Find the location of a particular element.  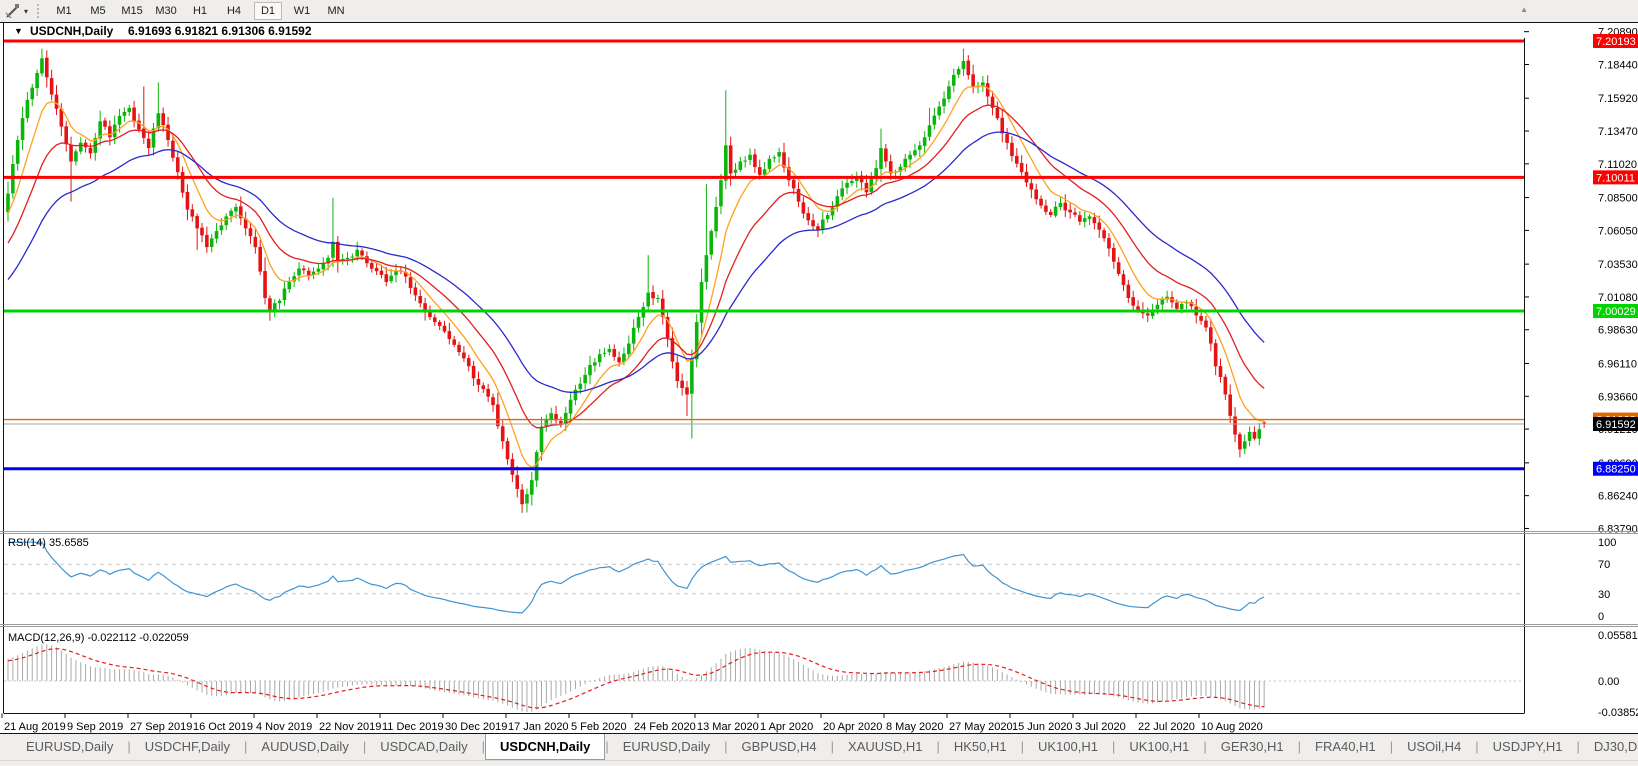

chart-tab-gbpusd-h4: GBPUSD,H4 is located at coordinates (779, 746).